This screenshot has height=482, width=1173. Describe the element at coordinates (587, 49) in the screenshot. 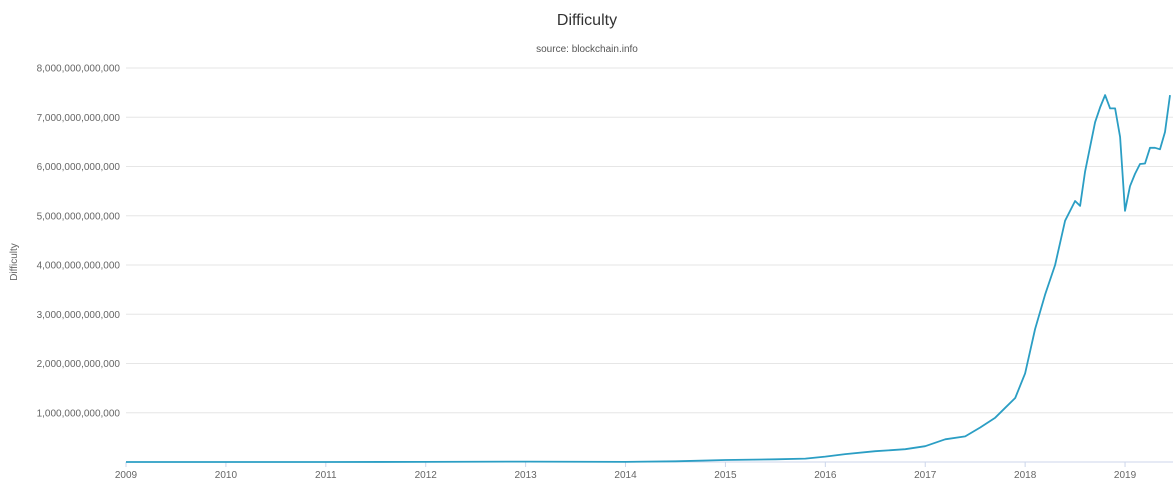

I see `chart-subtitle: source: blockchain.info` at that location.